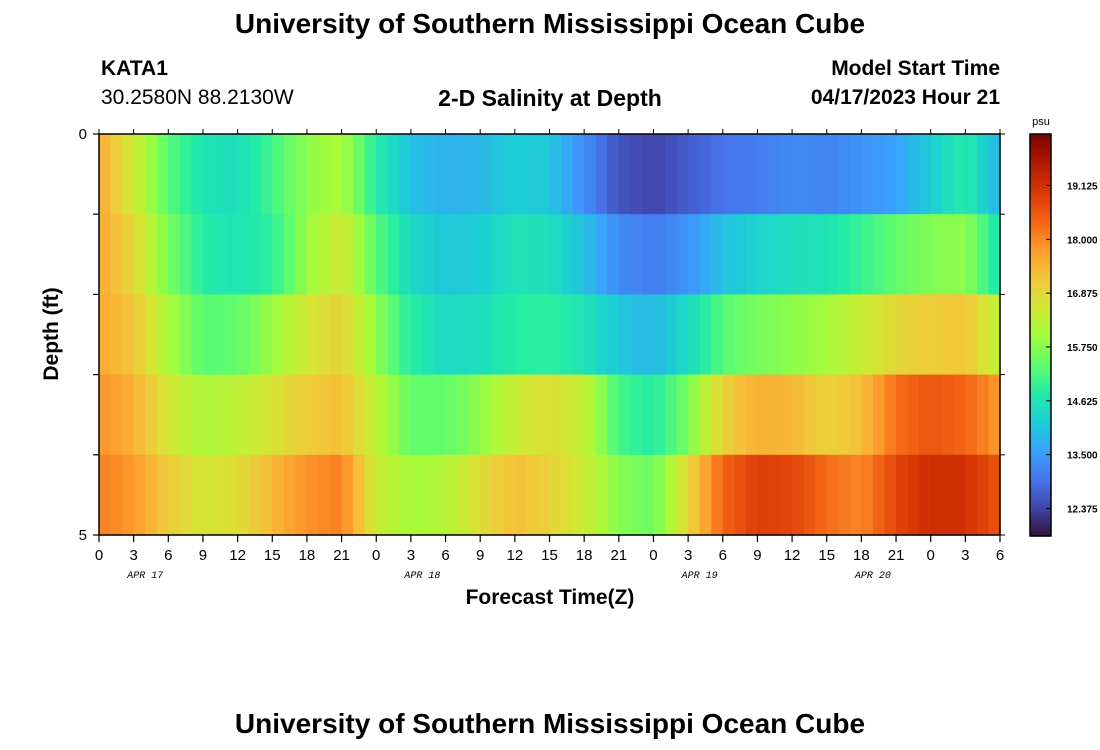 The width and height of the screenshot is (1100, 750). Describe the element at coordinates (584, 555) in the screenshot. I see `x-tick-label: 18` at that location.